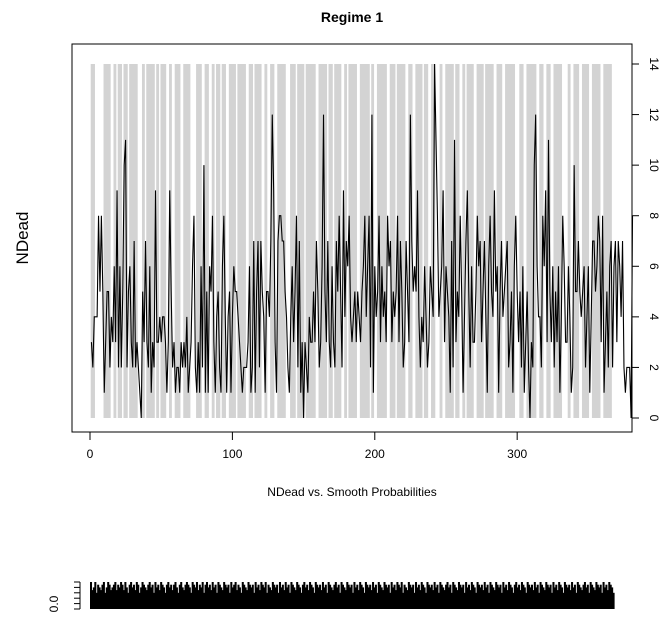 The height and width of the screenshot is (621, 660). I want to click on smooth-probability-bars, so click(352, 595).